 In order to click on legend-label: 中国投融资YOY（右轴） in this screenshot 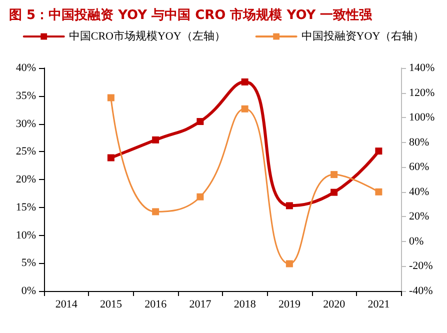, I will do `click(362, 36)`.